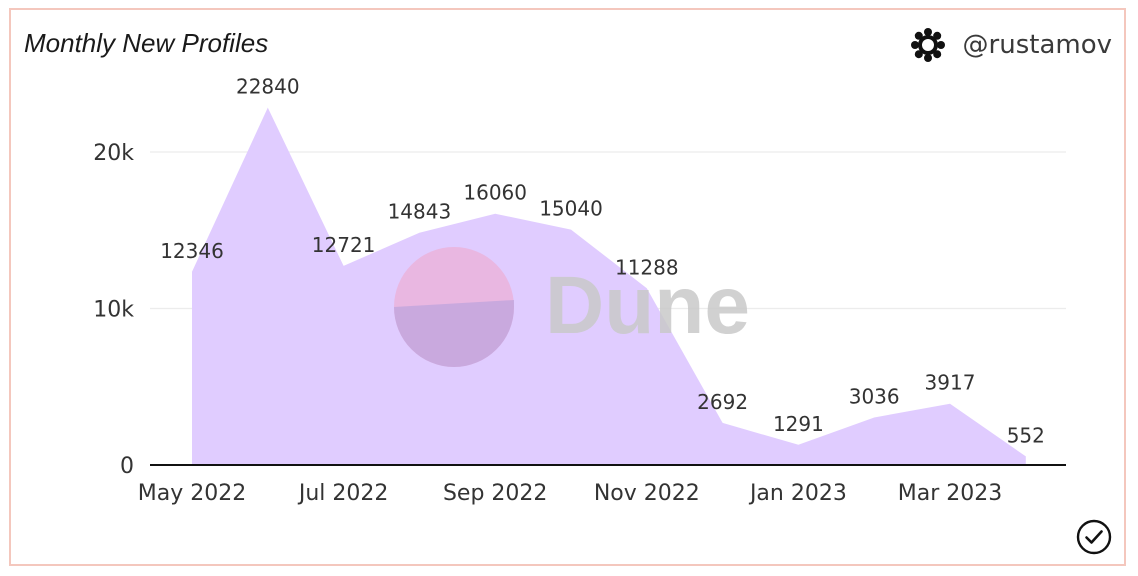  Describe the element at coordinates (950, 383) in the screenshot. I see `data-label: 3917` at that location.